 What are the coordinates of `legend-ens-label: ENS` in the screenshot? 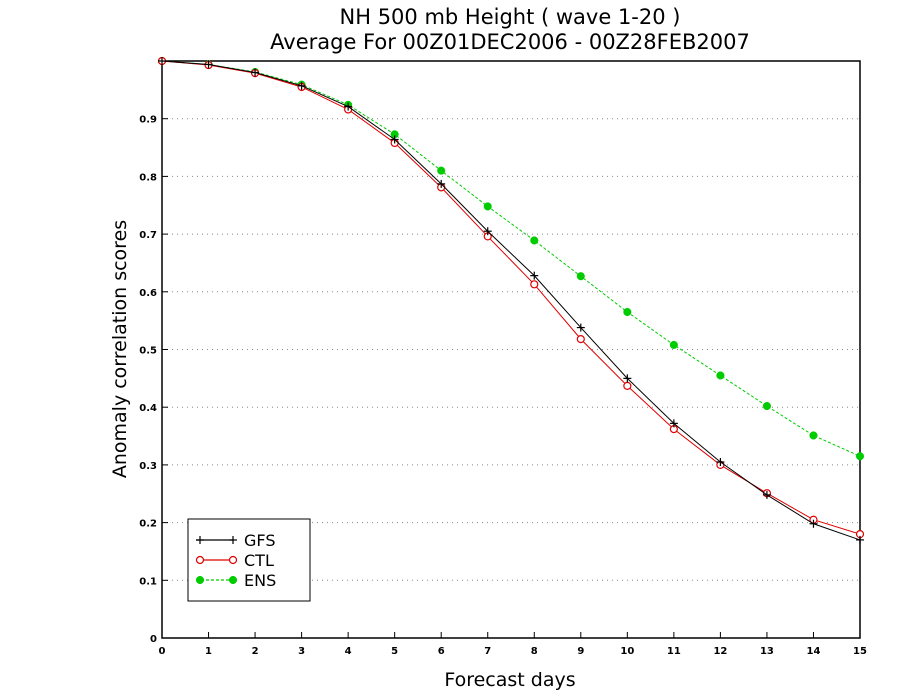 It's located at (260, 580).